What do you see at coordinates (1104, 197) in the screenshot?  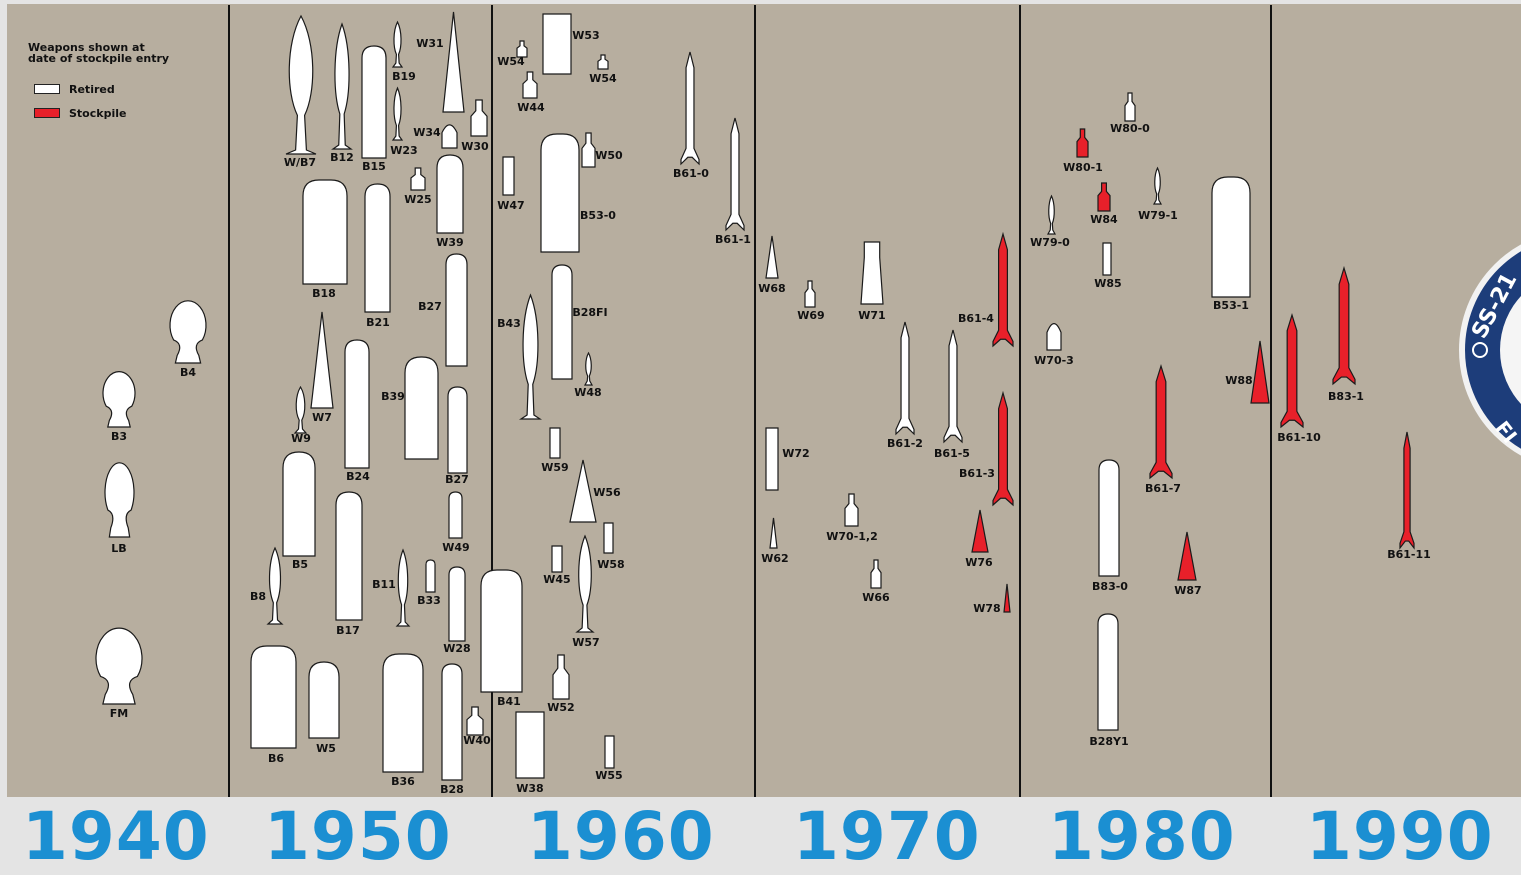 I see `weapon-shape-w84` at bounding box center [1104, 197].